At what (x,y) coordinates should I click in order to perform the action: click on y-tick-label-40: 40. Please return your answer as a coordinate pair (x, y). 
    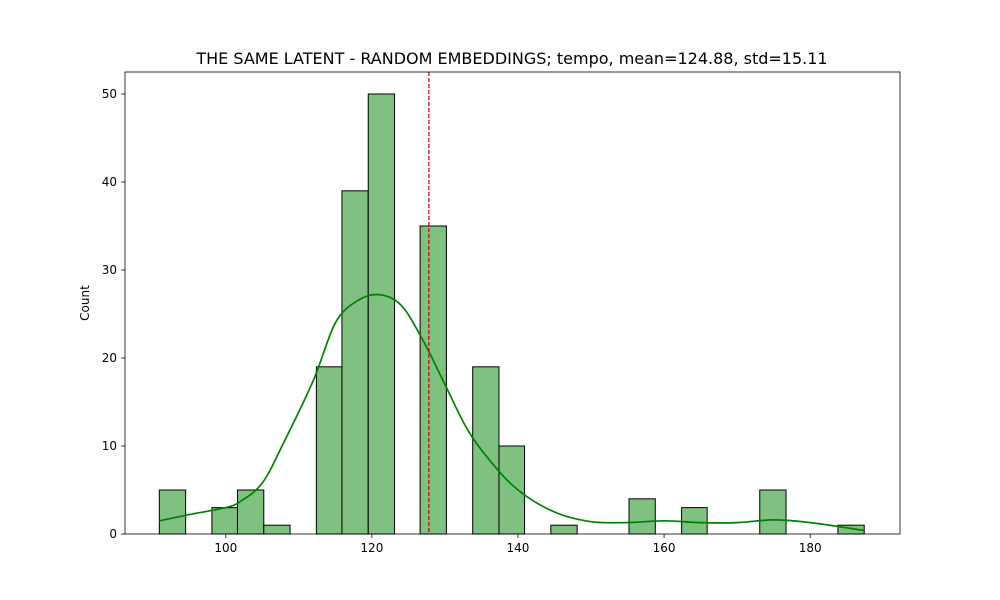
    Looking at the image, I should click on (109, 182).